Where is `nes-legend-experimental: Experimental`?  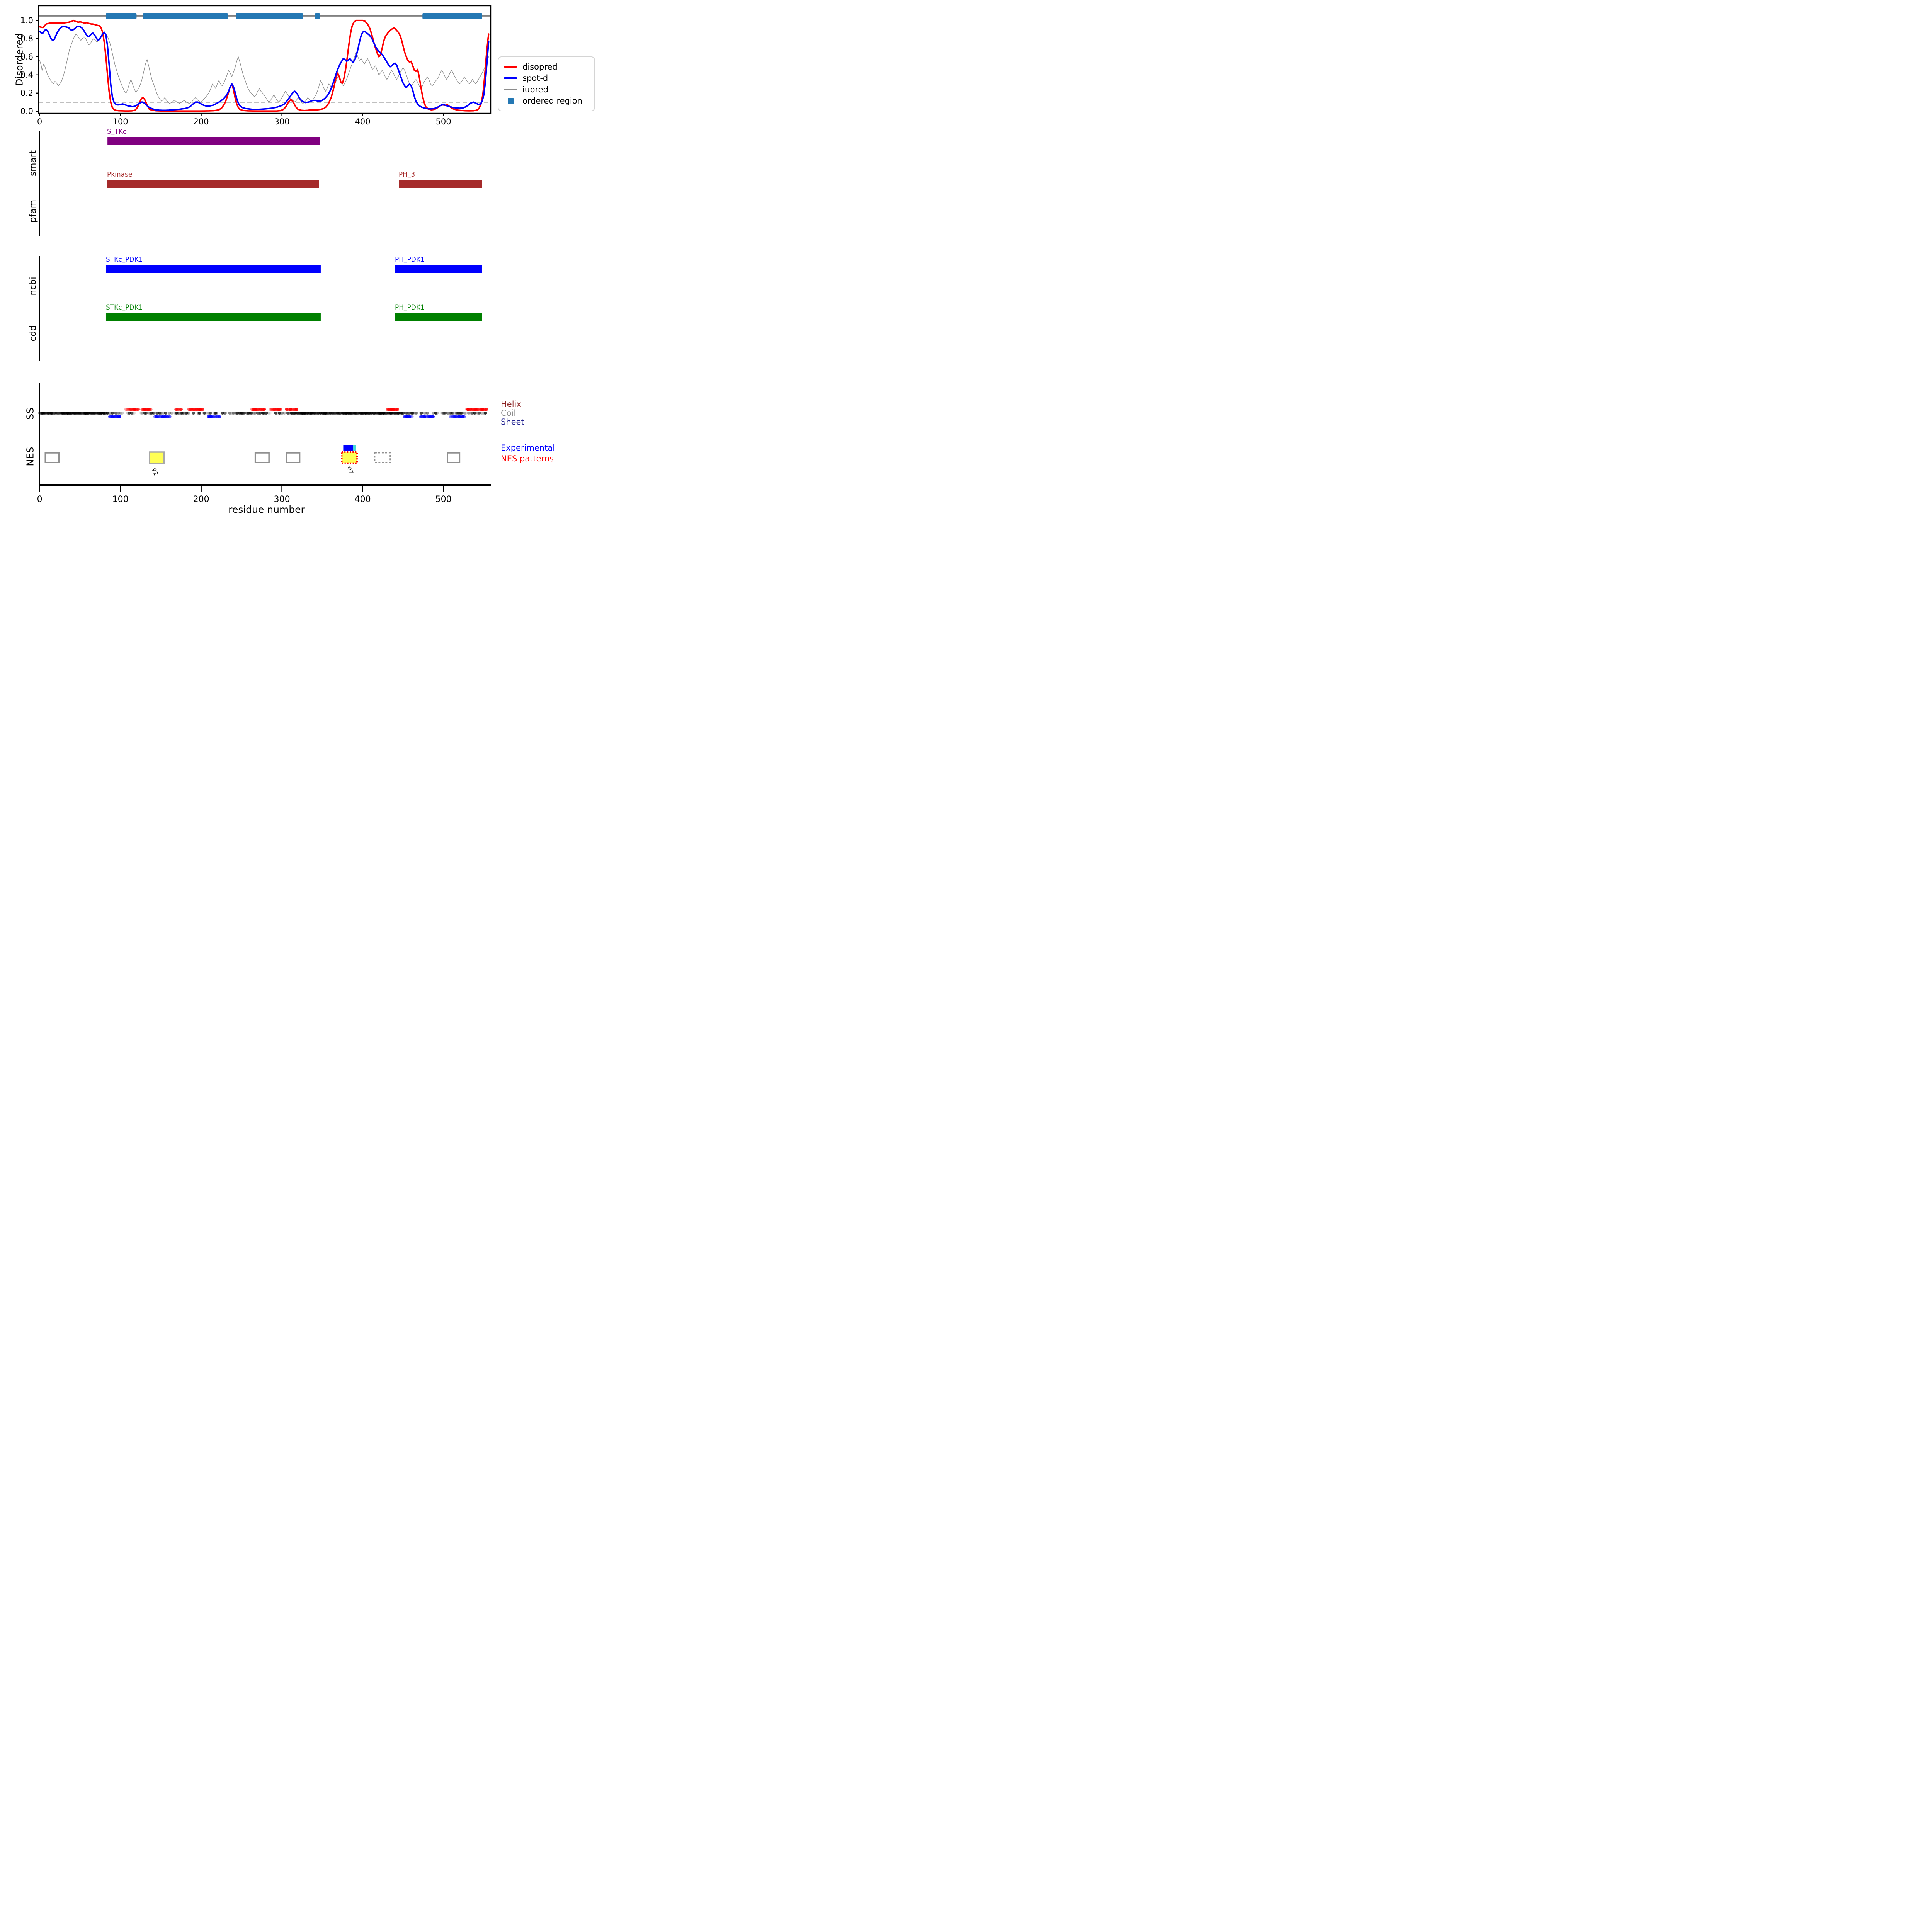 nes-legend-experimental: Experimental is located at coordinates (528, 447).